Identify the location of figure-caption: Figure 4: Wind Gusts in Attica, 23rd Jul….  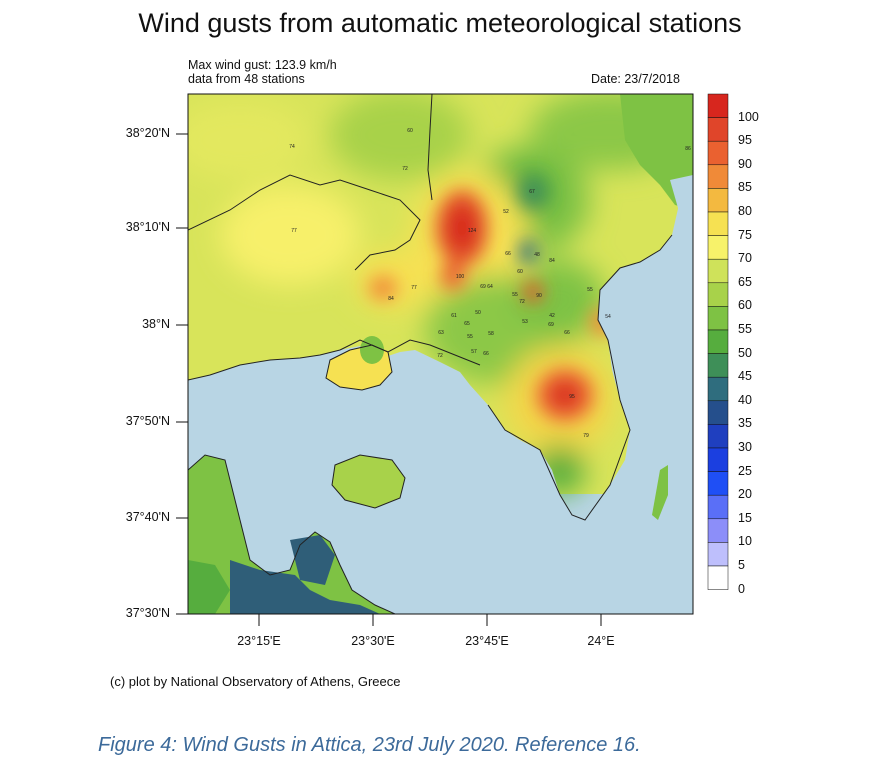
(369, 745).